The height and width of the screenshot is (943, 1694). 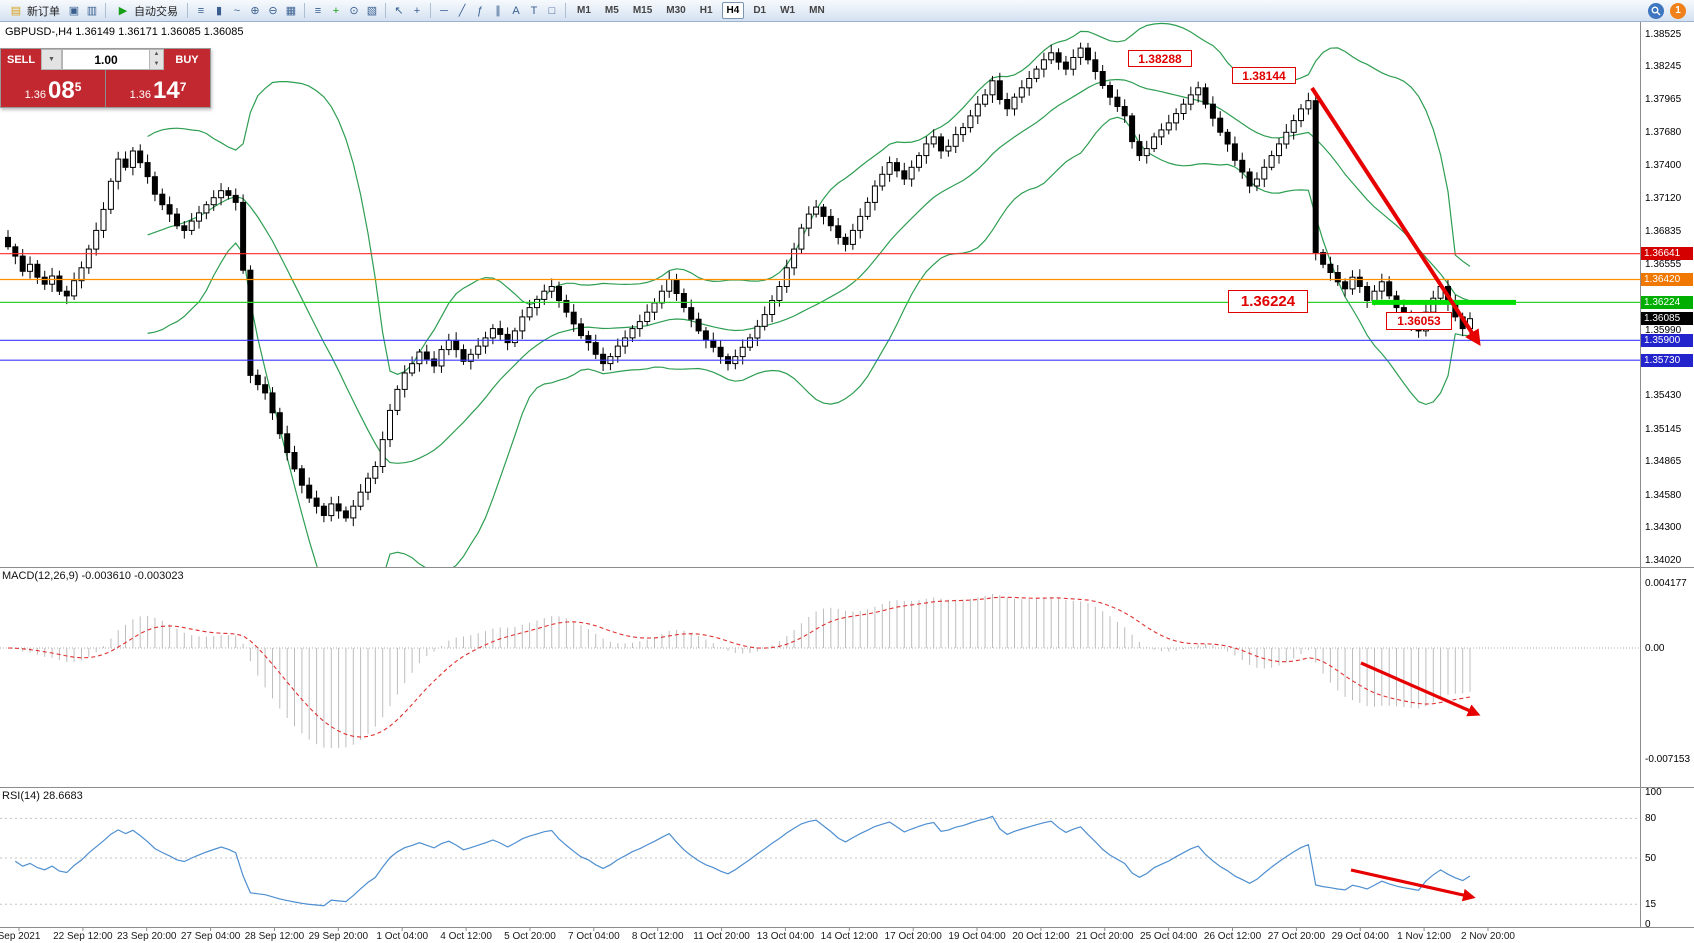 What do you see at coordinates (1669, 10) in the screenshot?
I see `toolbar-right-group: 1` at bounding box center [1669, 10].